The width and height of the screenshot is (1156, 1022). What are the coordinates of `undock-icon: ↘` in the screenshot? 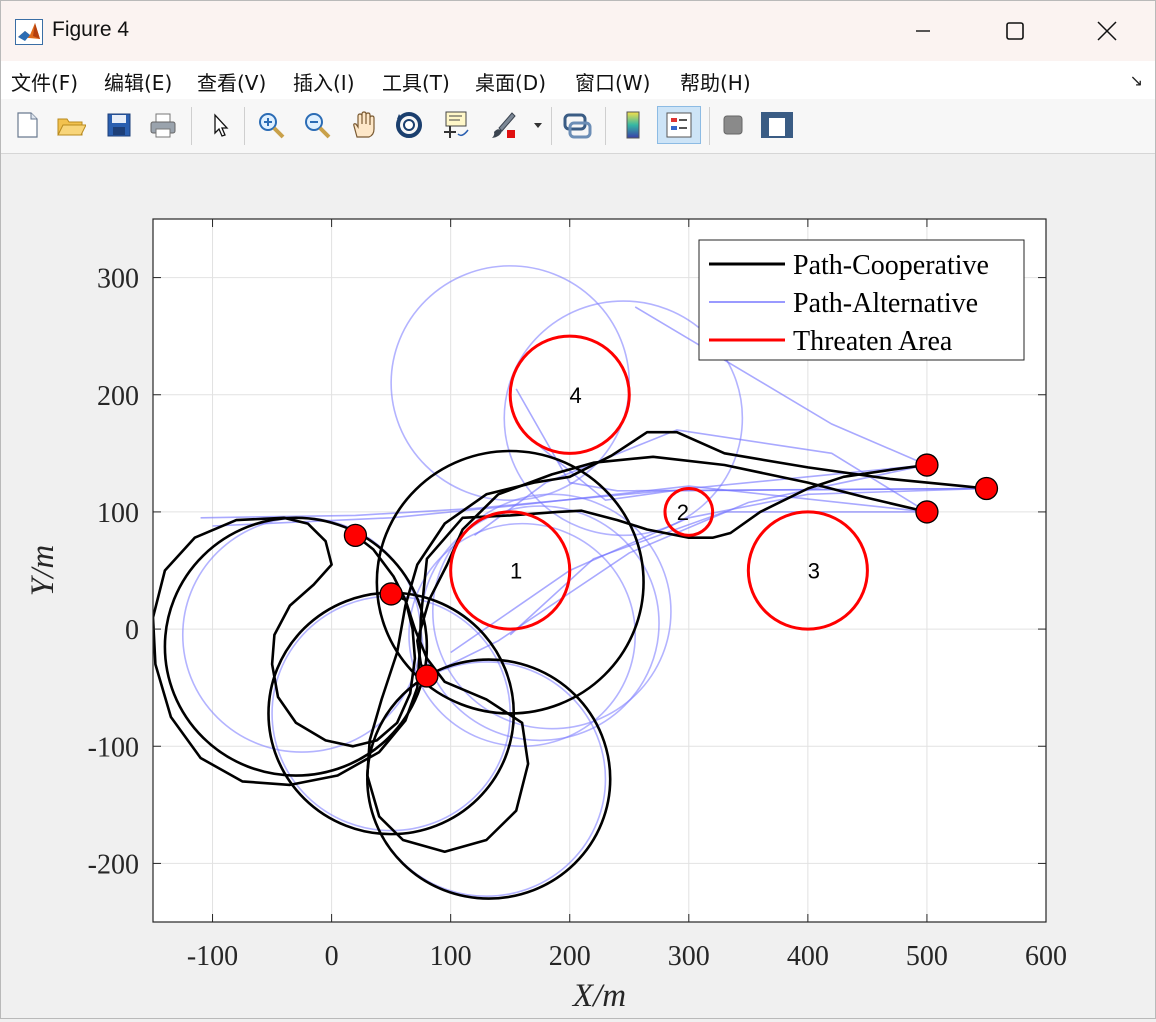 It's located at (1136, 80).